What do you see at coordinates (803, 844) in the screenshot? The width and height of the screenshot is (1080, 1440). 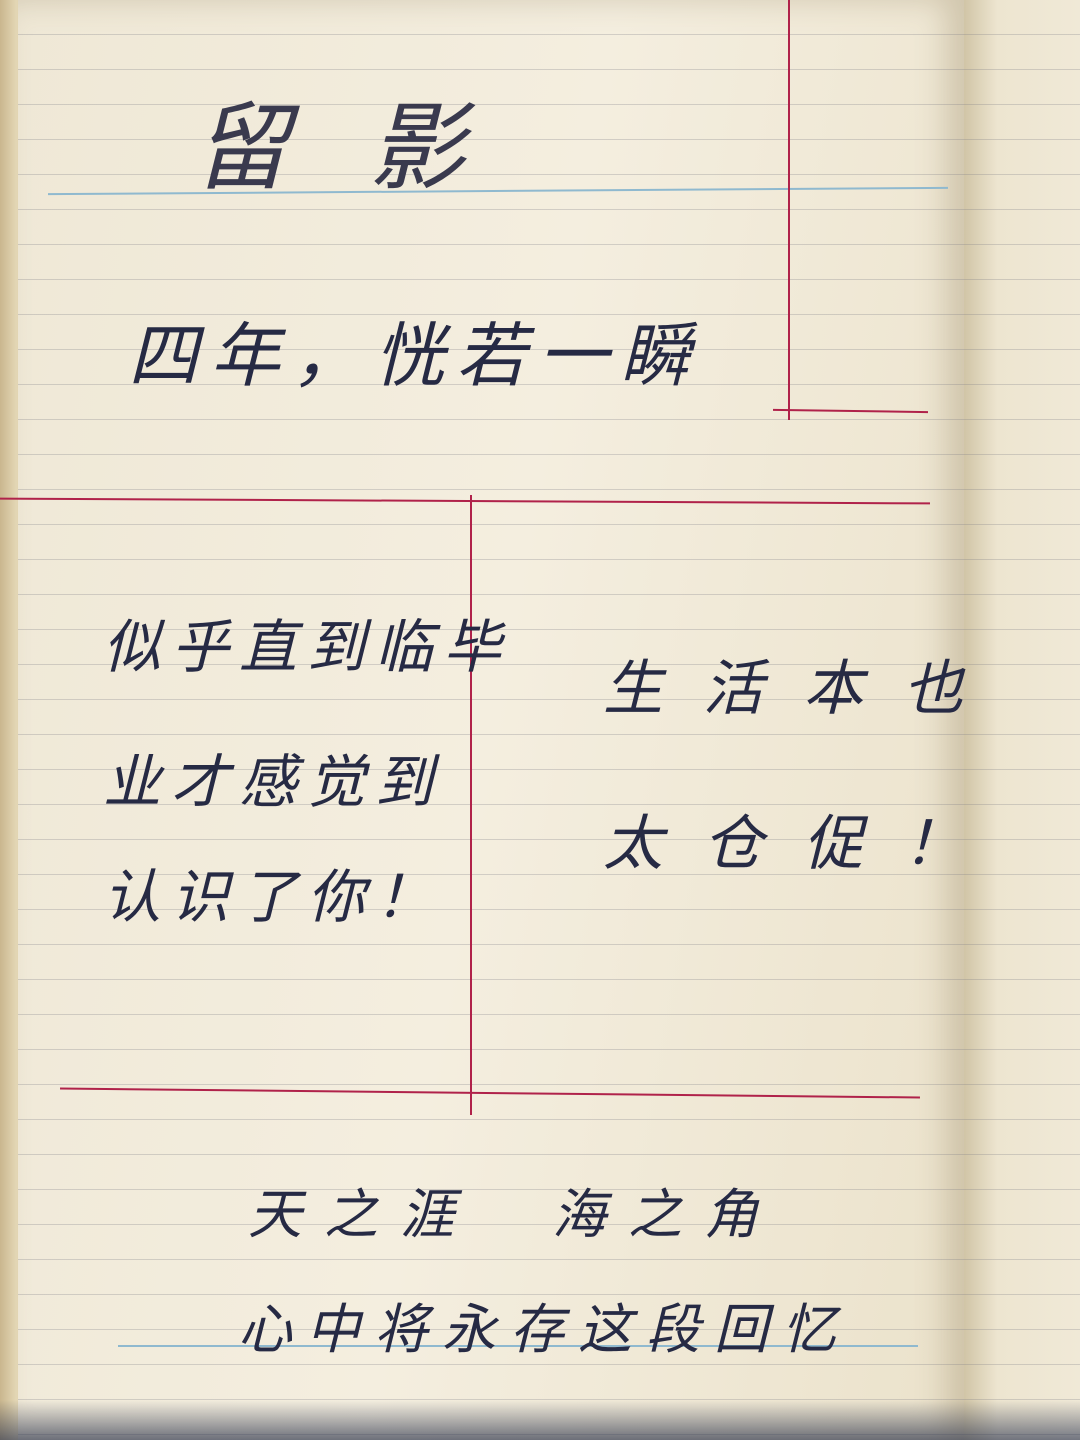 I see `right-text-line-2: 太仓促！` at bounding box center [803, 844].